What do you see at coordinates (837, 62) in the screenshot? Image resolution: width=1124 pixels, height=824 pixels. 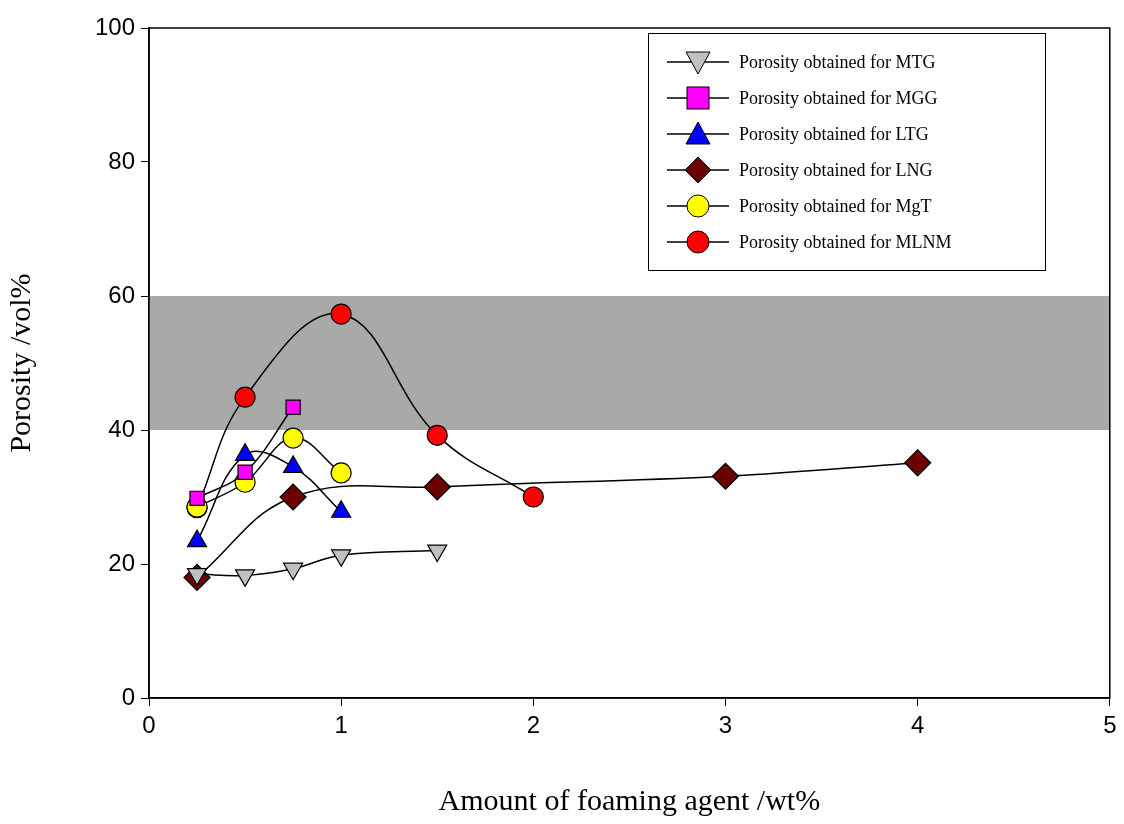 I see `legend-label: Porosity obtained for MTG` at bounding box center [837, 62].